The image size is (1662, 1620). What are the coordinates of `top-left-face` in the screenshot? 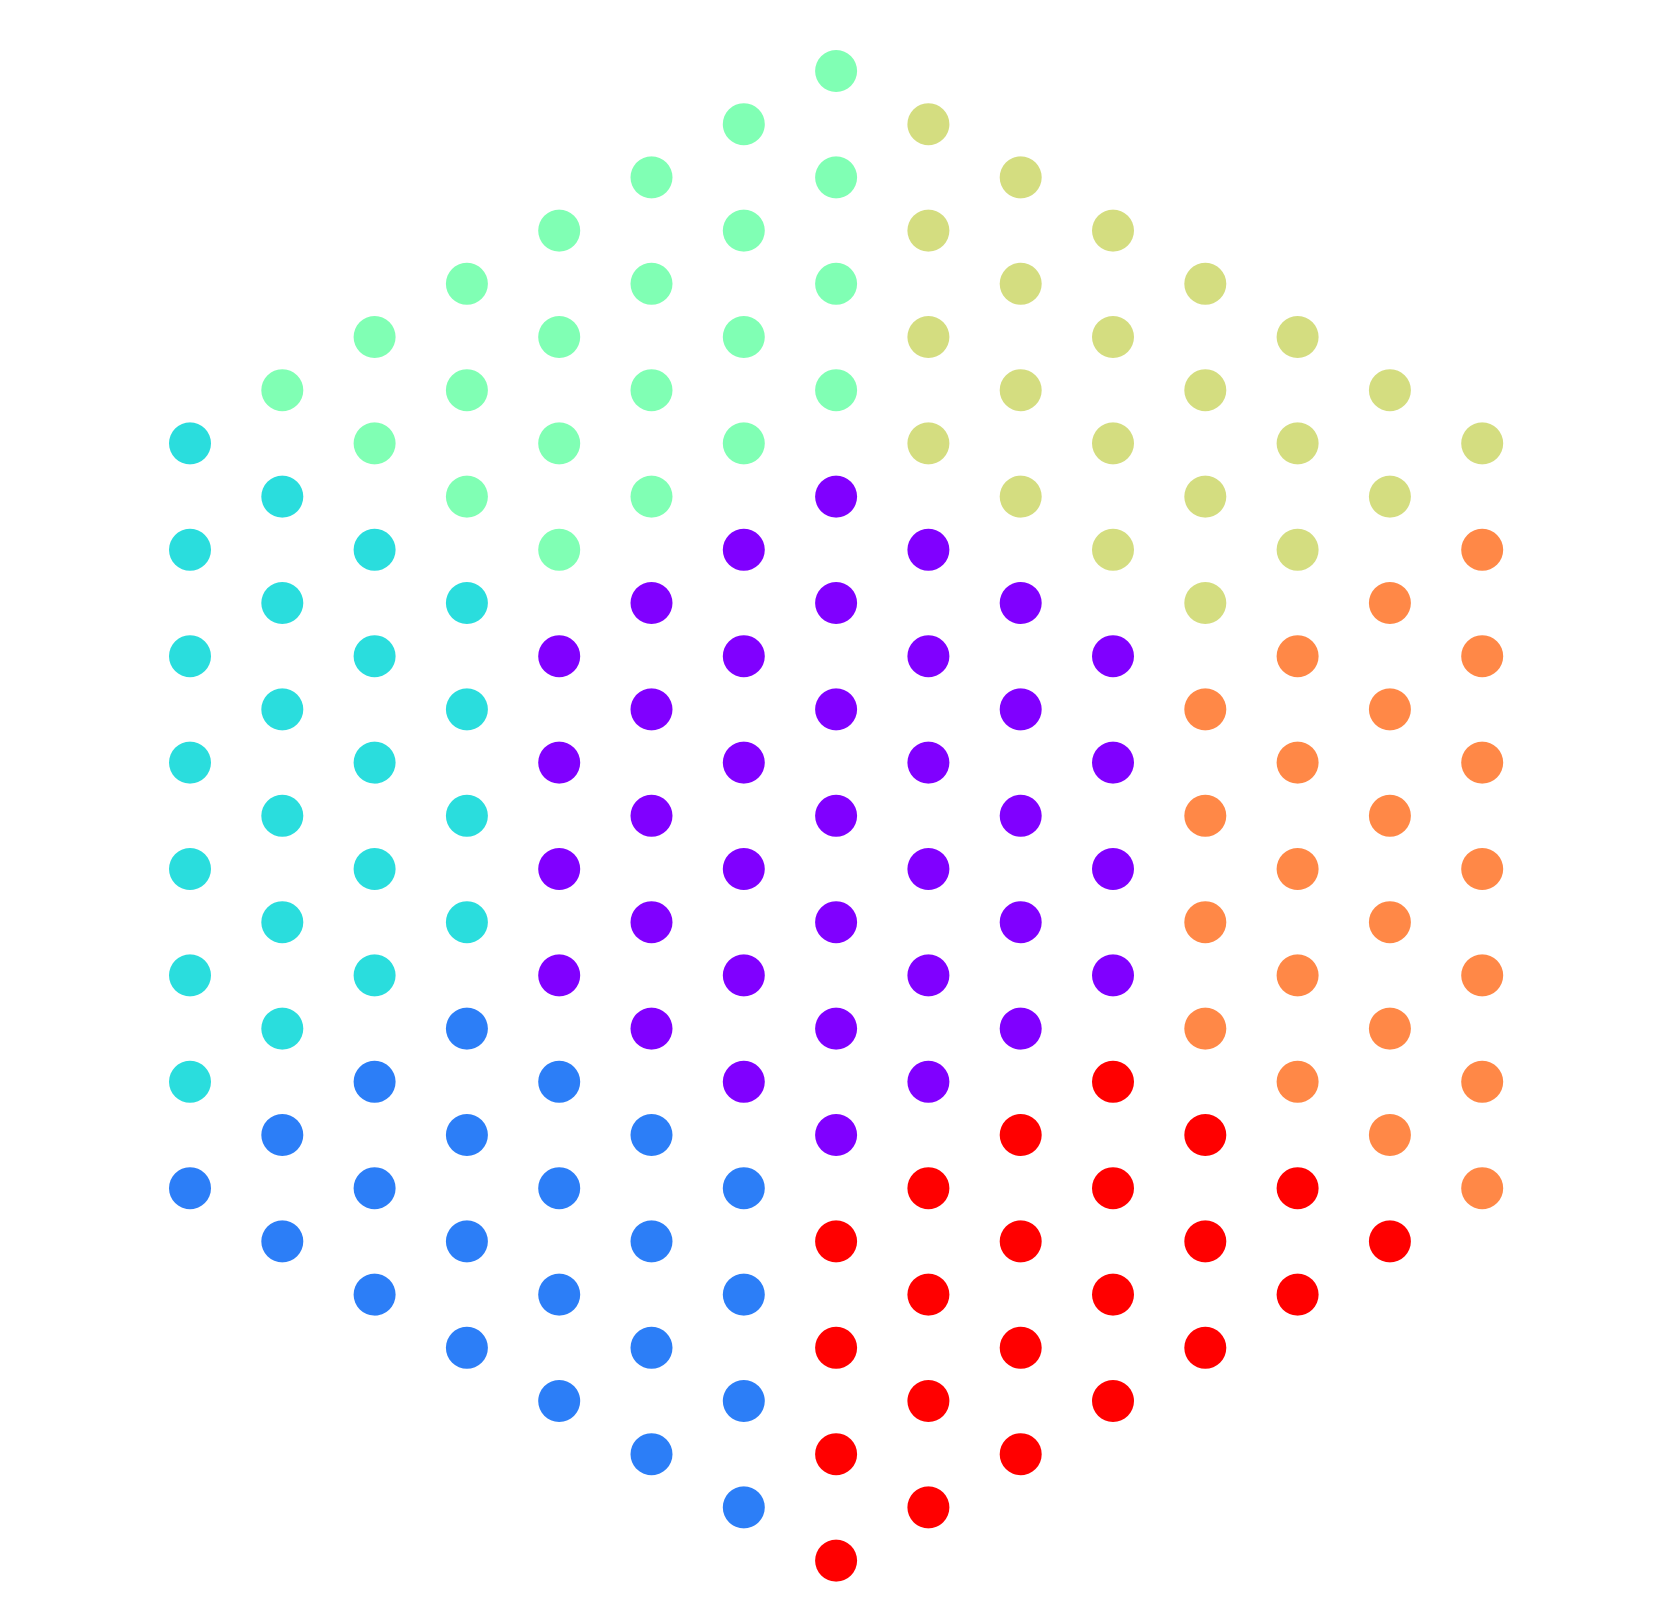 It's located at (559, 310).